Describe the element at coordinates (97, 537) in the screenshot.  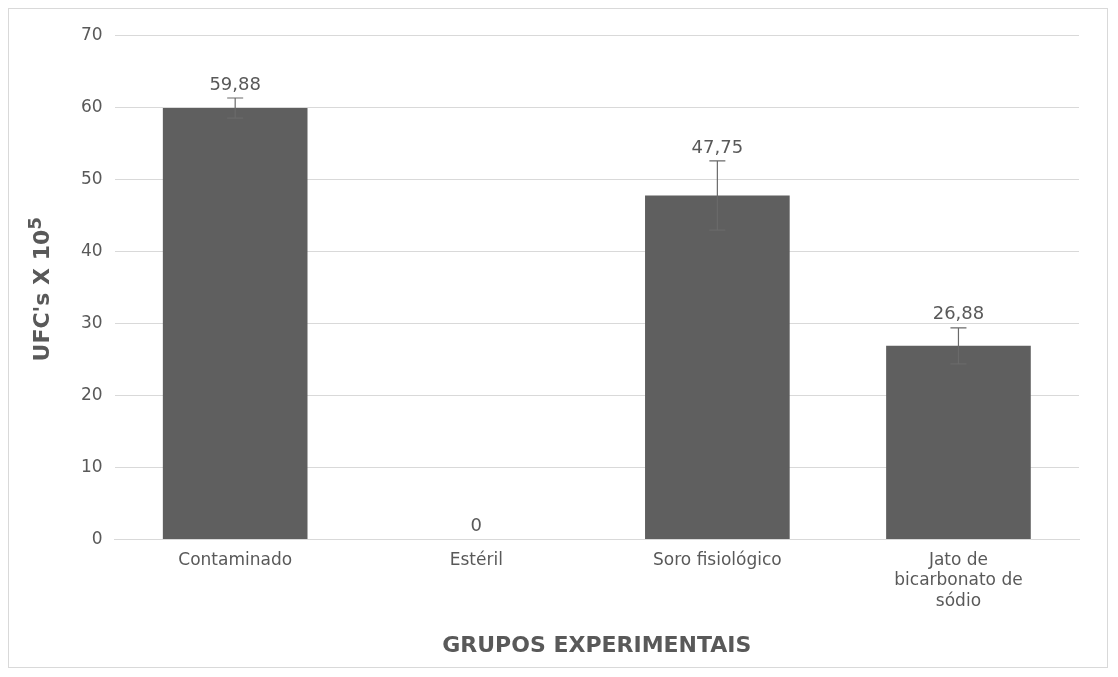
I see `y-tick-label: 0` at that location.